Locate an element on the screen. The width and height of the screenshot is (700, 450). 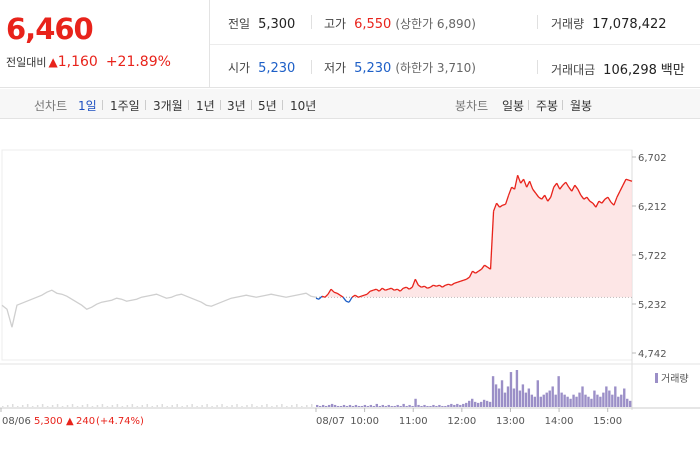
x-tick-label: 14:00 is located at coordinates (559, 421).